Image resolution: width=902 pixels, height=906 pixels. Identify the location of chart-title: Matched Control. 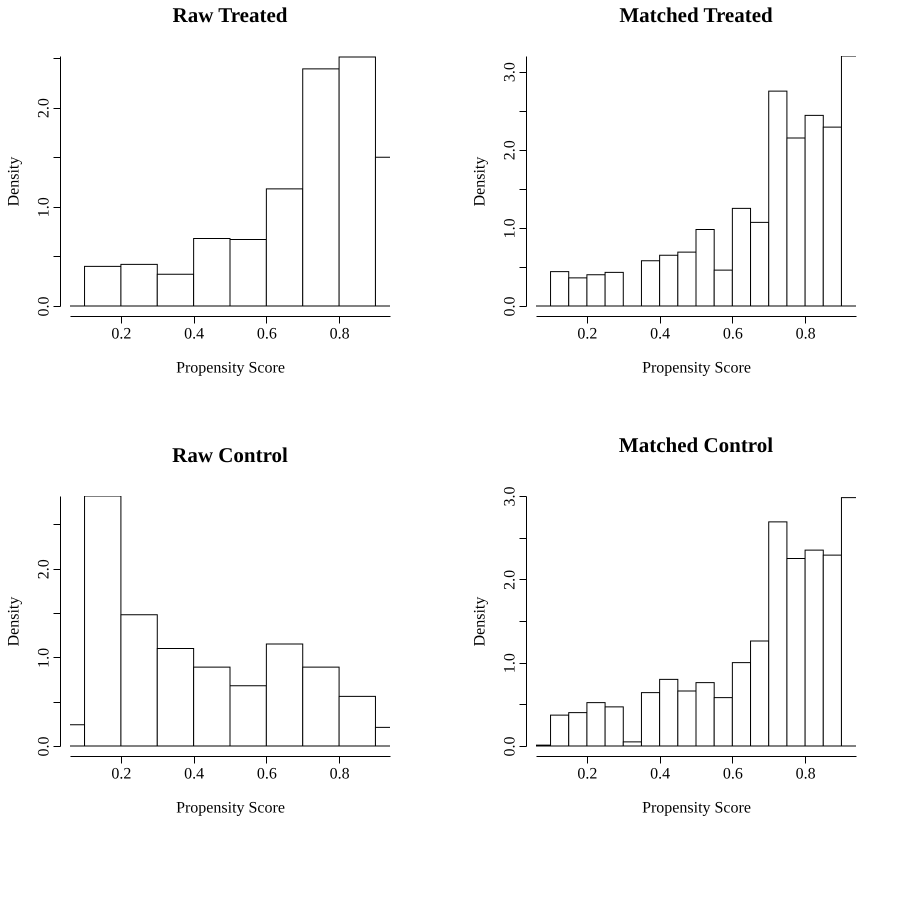
(696, 445).